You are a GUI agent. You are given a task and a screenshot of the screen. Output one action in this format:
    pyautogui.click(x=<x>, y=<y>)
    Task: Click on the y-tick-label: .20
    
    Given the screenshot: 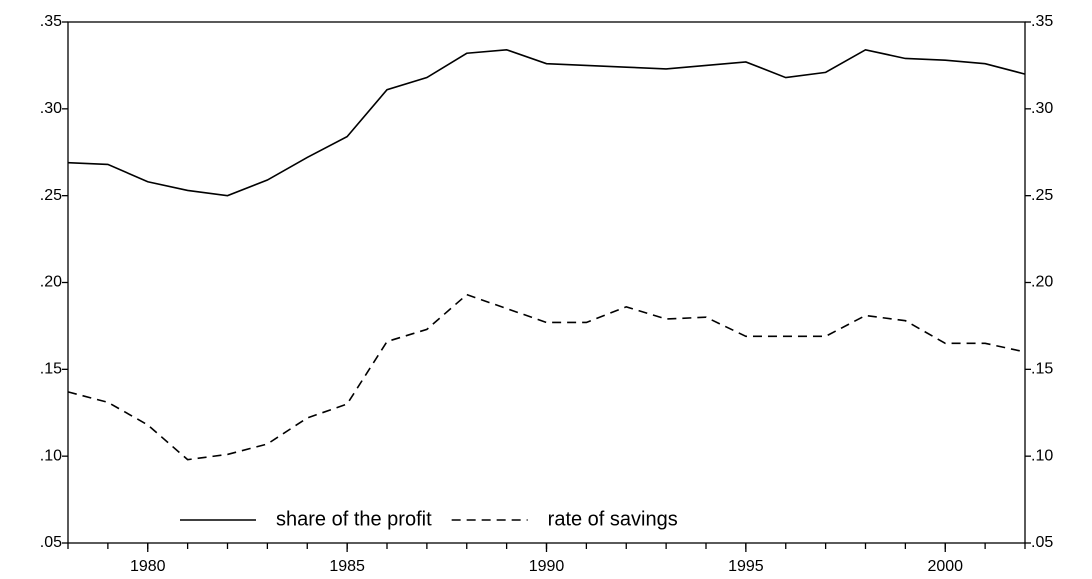 What is the action you would take?
    pyautogui.click(x=51, y=282)
    